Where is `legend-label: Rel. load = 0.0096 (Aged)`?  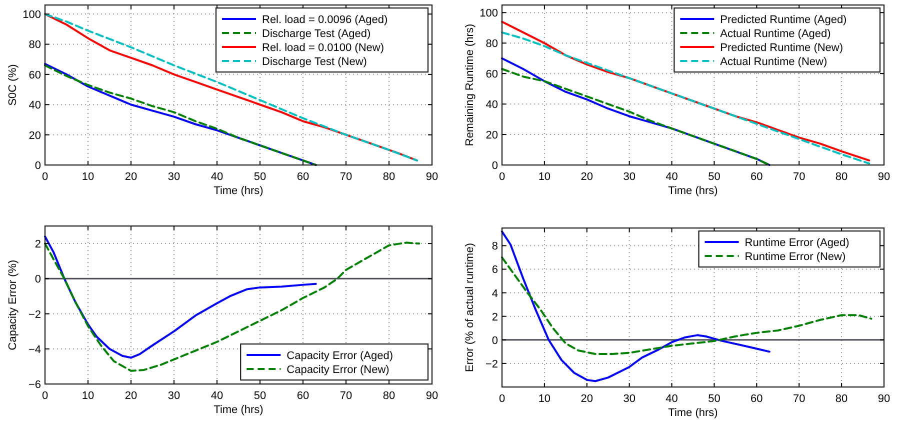 legend-label: Rel. load = 0.0096 (Aged) is located at coordinates (325, 20).